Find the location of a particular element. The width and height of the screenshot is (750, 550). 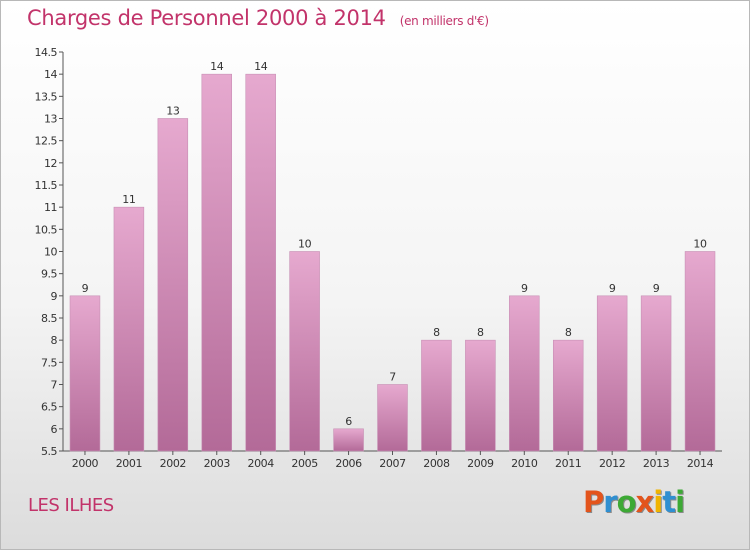

x-tick-label: 2010 is located at coordinates (524, 463).